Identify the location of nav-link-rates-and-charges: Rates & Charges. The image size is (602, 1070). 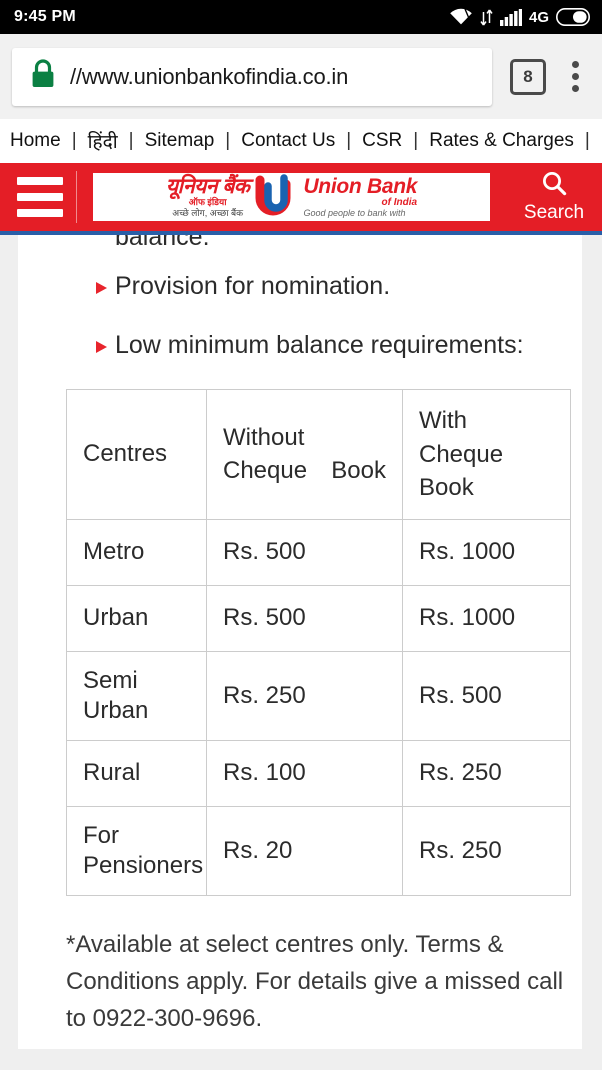
(501, 140).